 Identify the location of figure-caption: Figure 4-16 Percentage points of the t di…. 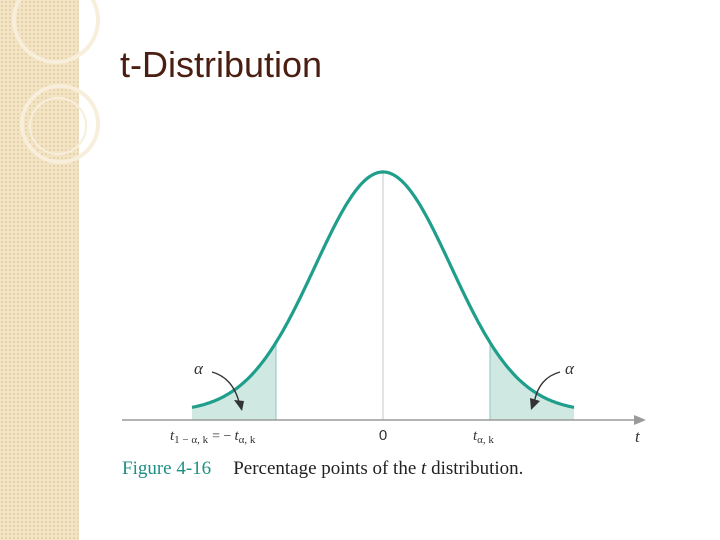
(322, 469).